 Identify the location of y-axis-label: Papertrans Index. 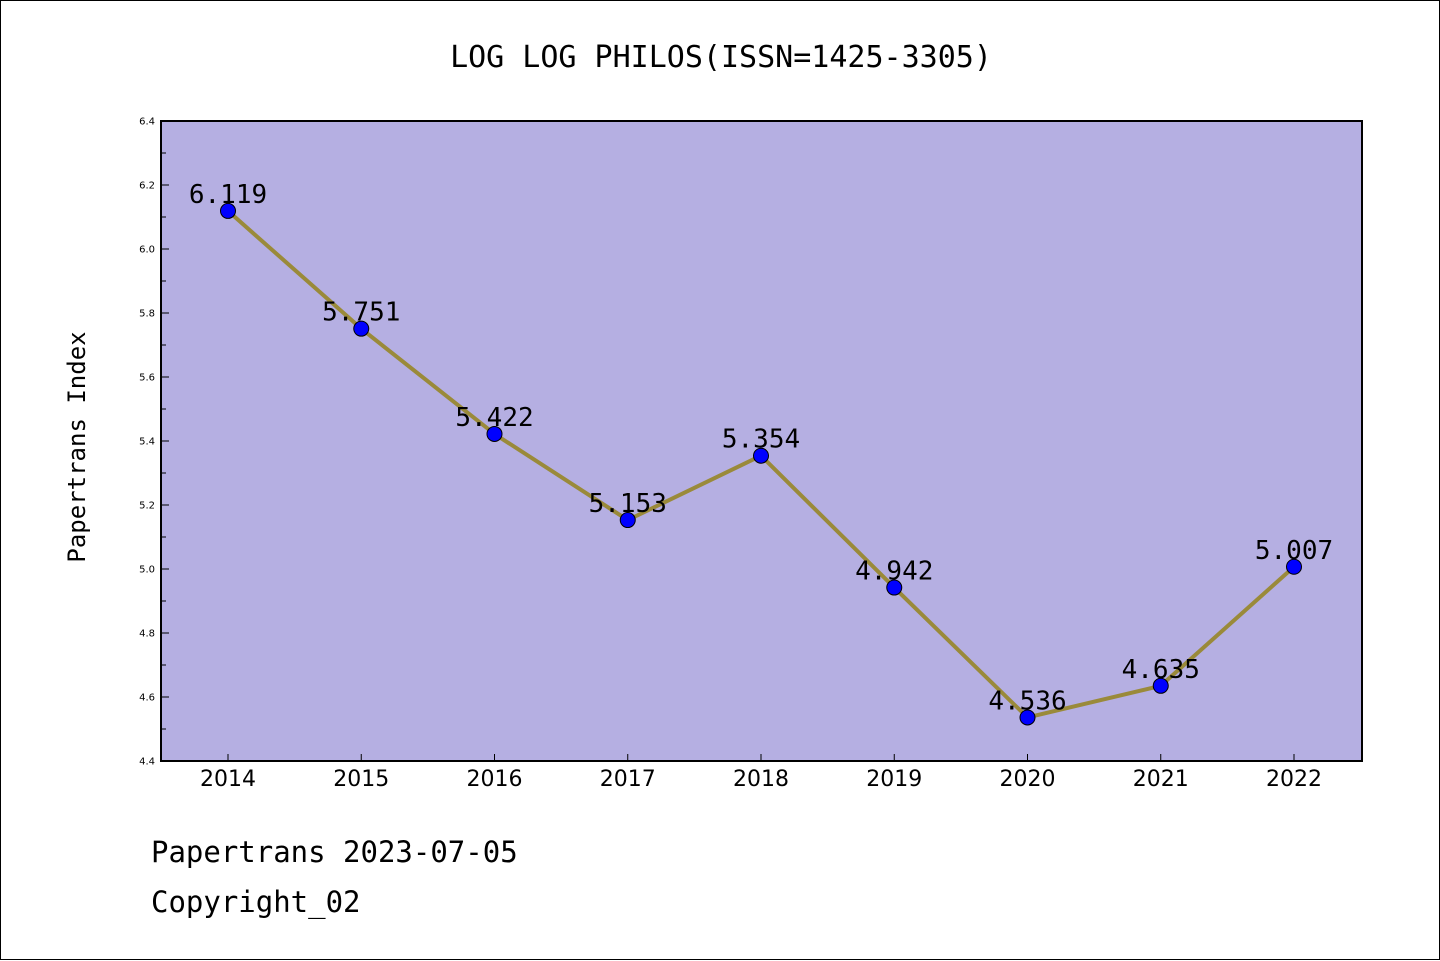
(77, 446).